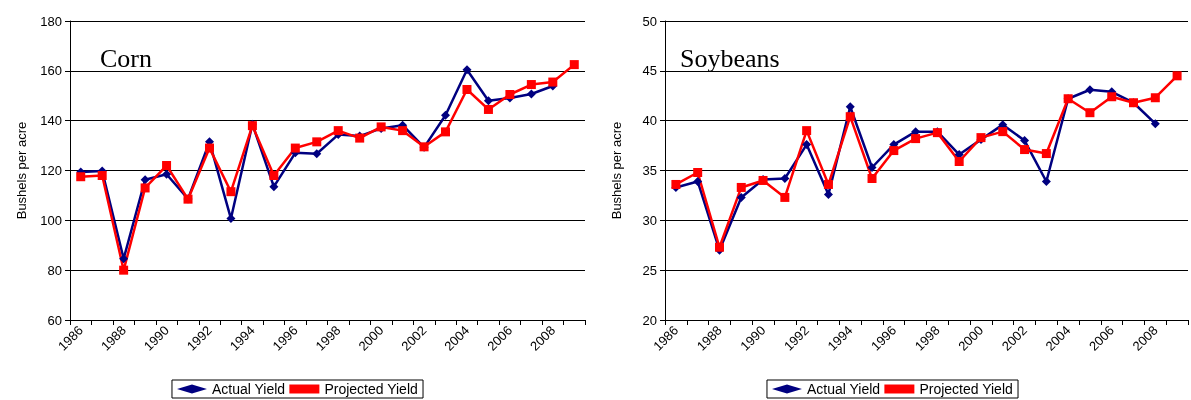  I want to click on y-tick-label: 45, so click(649, 71).